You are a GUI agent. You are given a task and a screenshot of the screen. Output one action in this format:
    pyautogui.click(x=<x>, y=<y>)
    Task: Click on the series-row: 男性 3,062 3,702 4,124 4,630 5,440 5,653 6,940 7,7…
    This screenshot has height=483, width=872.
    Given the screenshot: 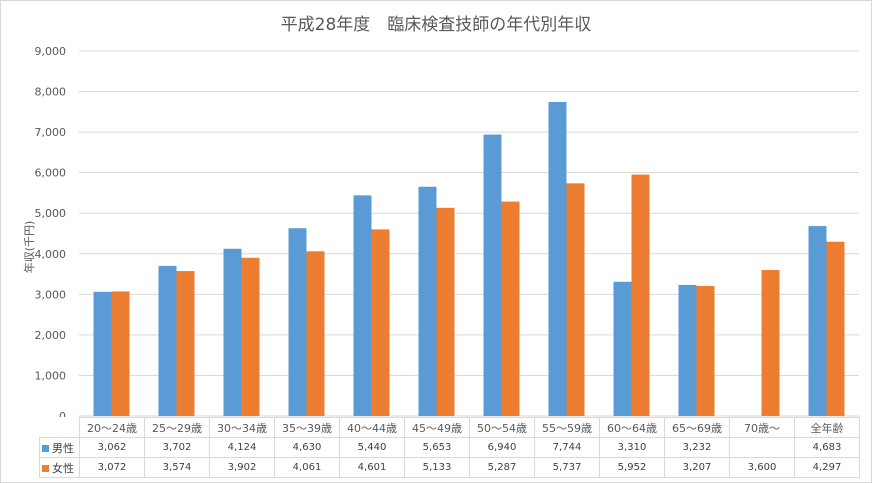 What is the action you would take?
    pyautogui.click(x=449, y=447)
    